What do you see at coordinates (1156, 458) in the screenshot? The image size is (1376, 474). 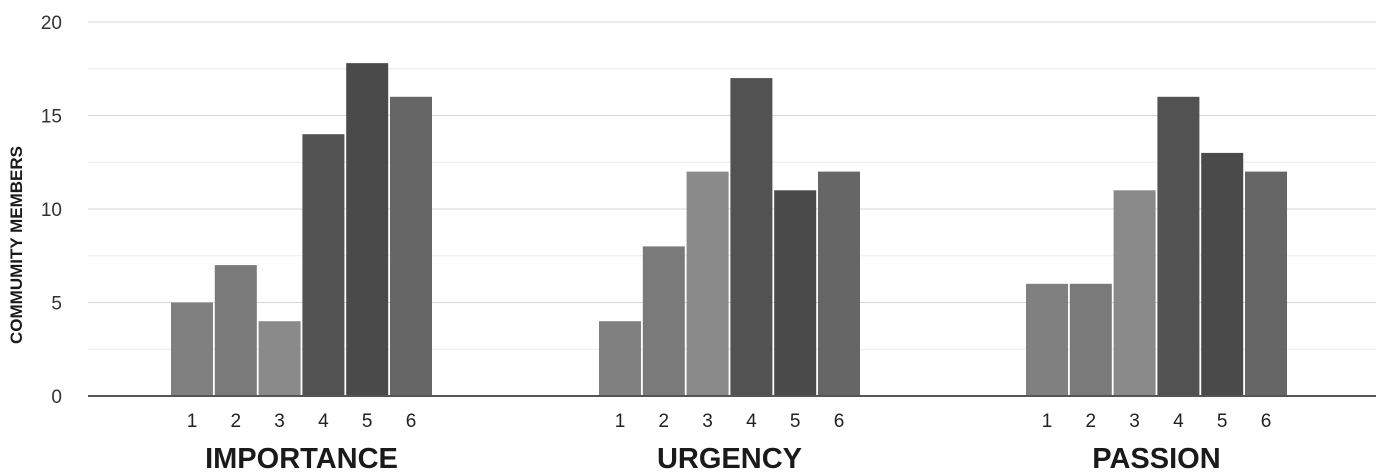 I see `group-label-passion: PASSION` at bounding box center [1156, 458].